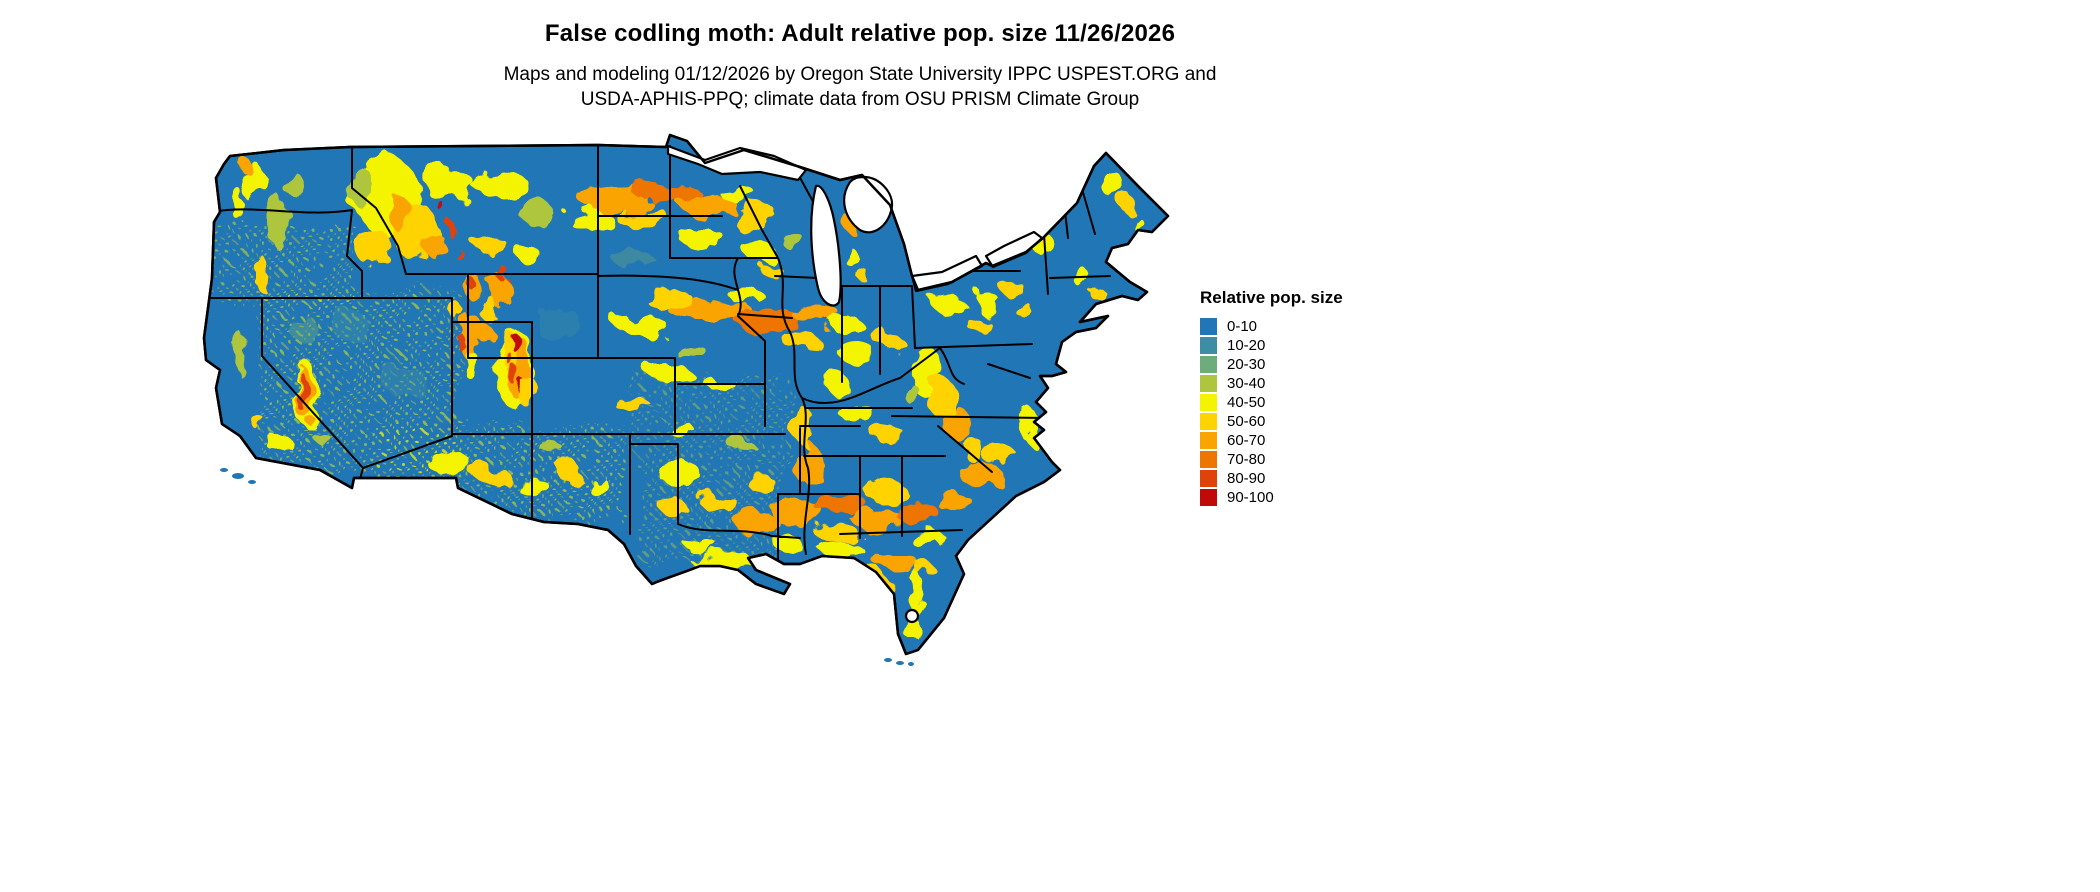 This screenshot has width=2100, height=892. What do you see at coordinates (912, 616) in the screenshot?
I see `lake-okeechobee` at bounding box center [912, 616].